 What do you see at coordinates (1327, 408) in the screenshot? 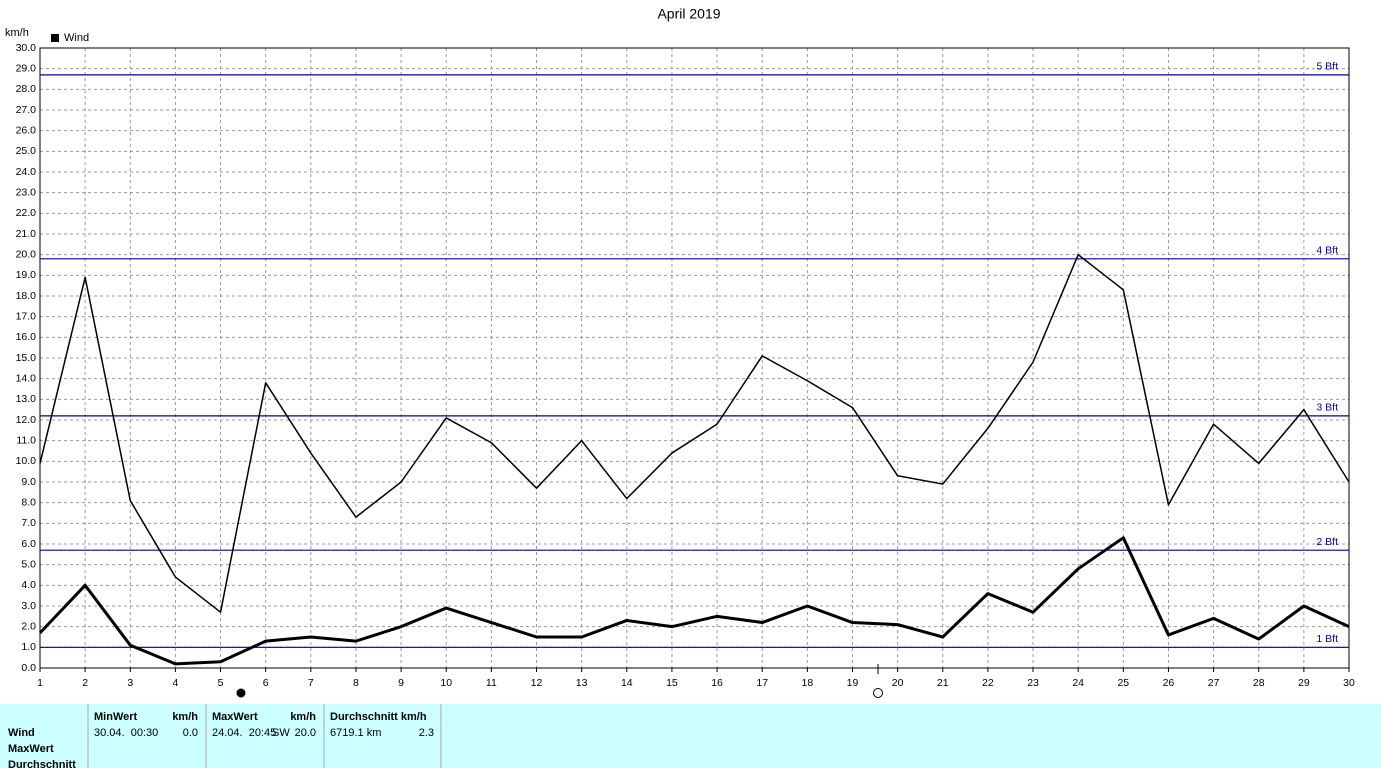
I see `bft-label: 3 Bft` at bounding box center [1327, 408].